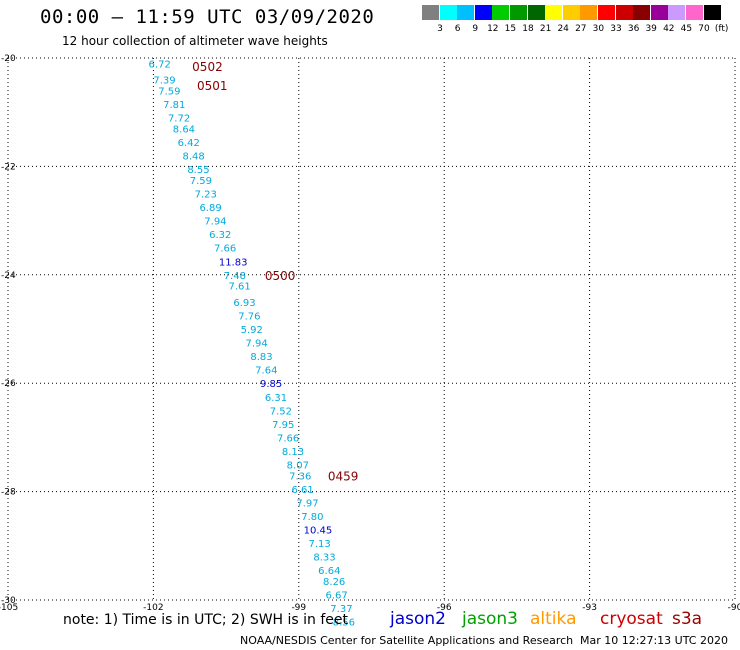 Image resolution: width=740 pixels, height=650 pixels. I want to click on y-tick-label: -20, so click(8, 59).